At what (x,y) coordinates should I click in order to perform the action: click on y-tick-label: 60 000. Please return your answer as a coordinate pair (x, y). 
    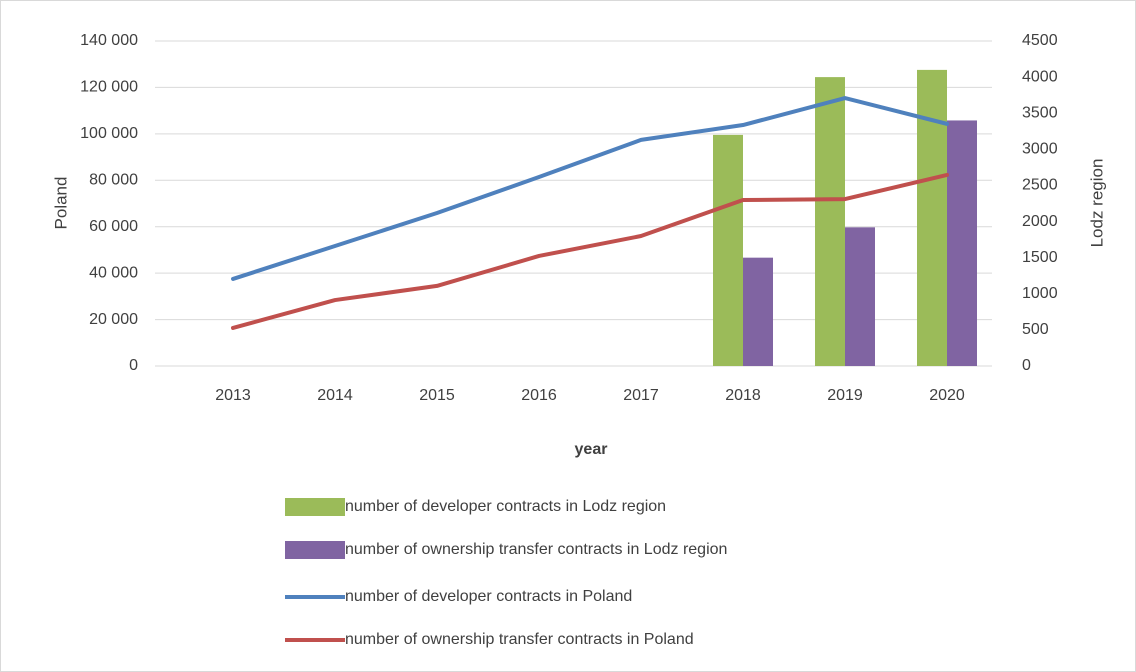
    Looking at the image, I should click on (113, 226).